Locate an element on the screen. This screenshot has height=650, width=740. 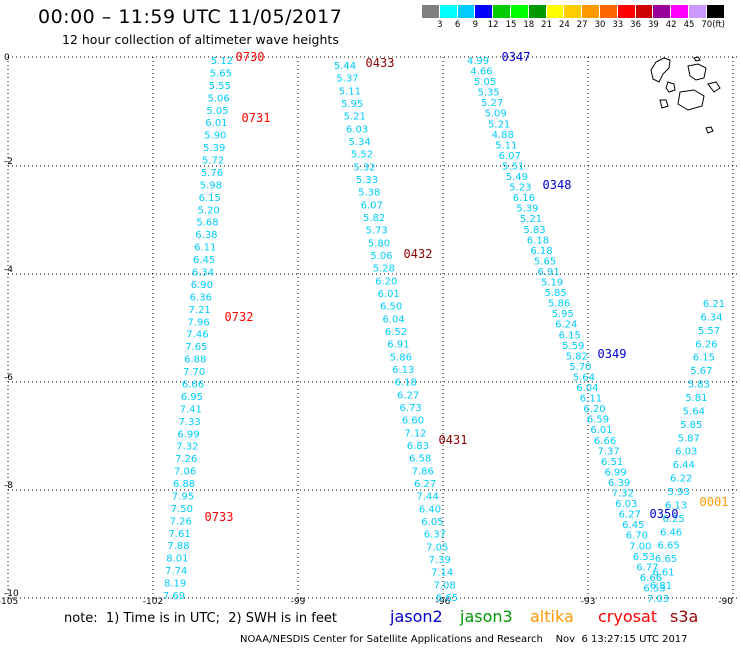
wave-height-value: 6.99 is located at coordinates (616, 472).